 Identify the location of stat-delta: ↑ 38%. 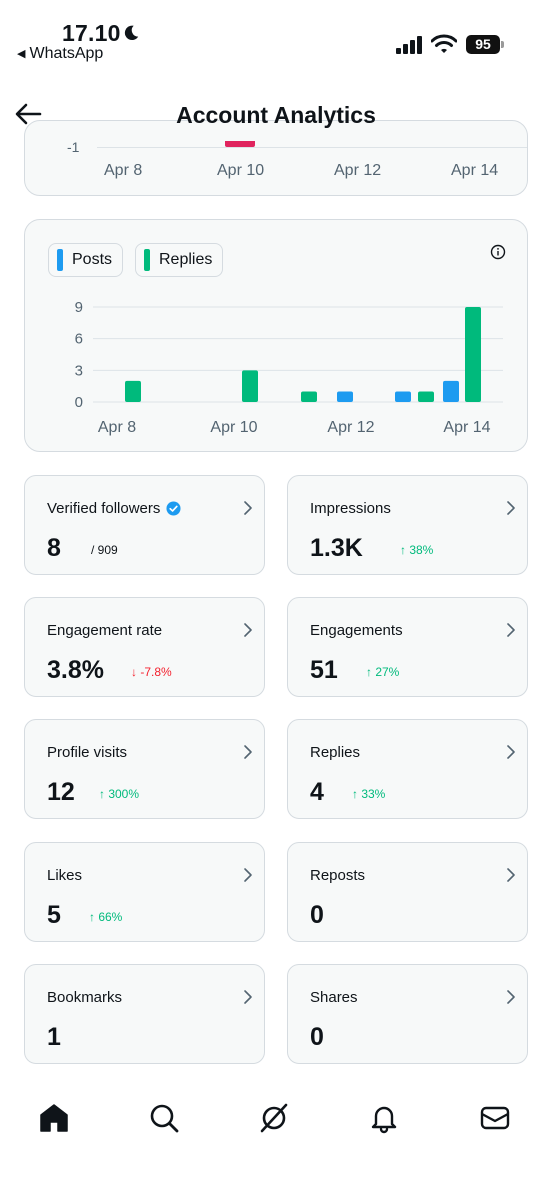
(417, 550).